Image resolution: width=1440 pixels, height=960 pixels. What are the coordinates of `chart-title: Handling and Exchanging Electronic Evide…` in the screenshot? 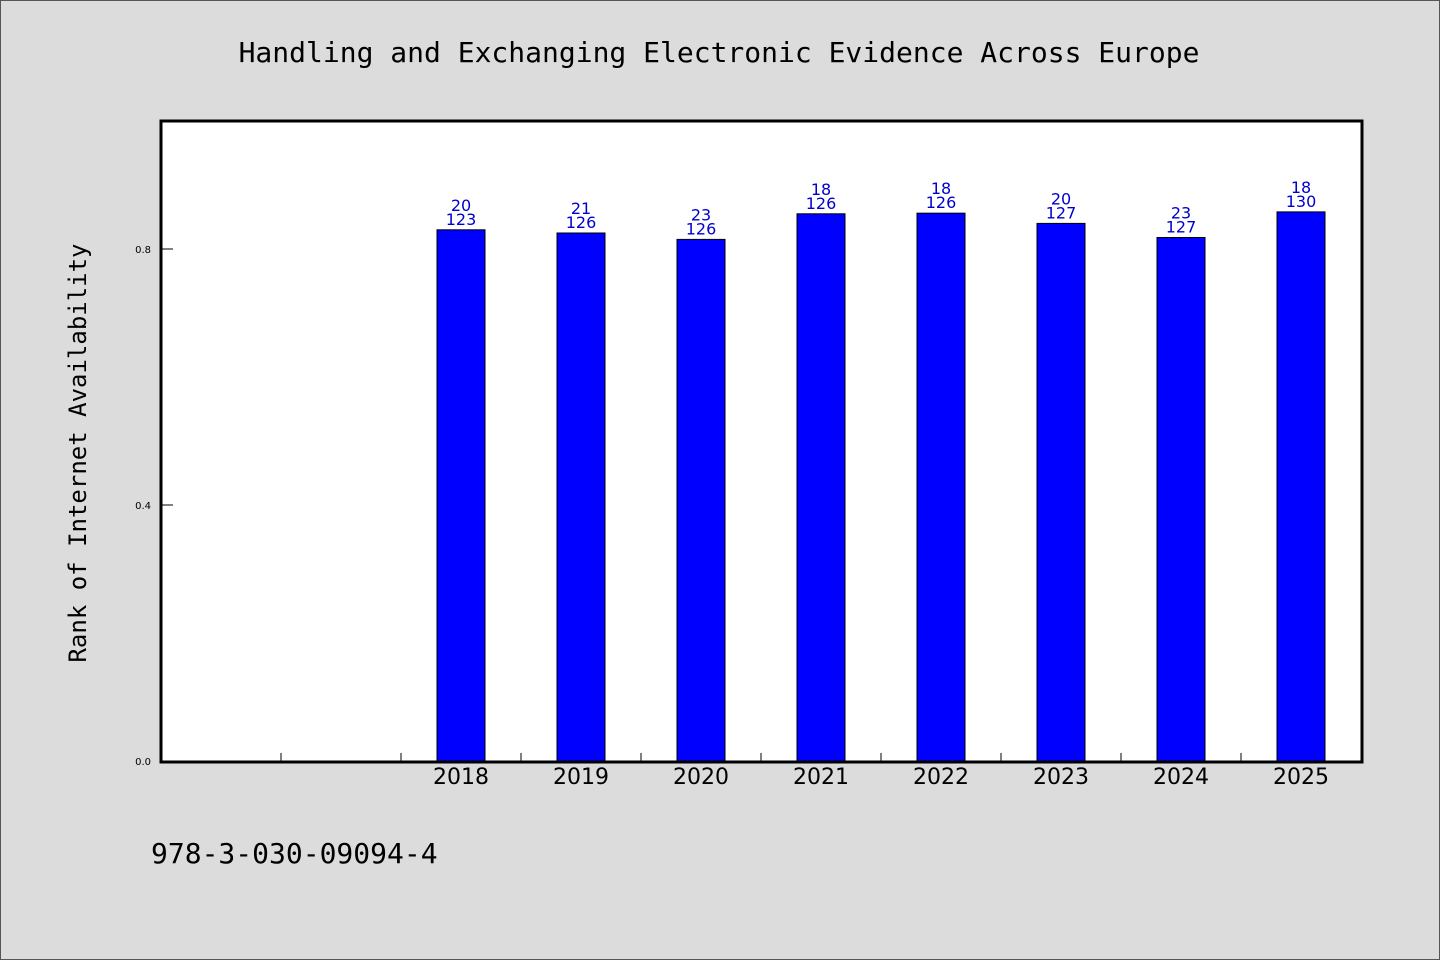 It's located at (719, 52).